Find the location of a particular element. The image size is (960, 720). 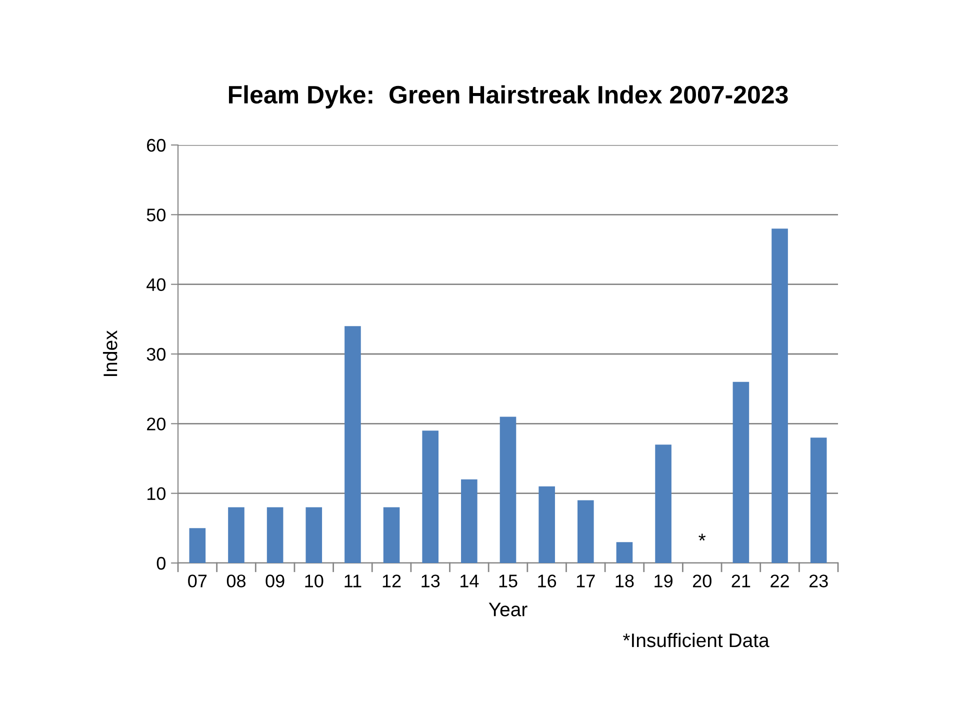

y-tick-label: 60 is located at coordinates (156, 145).